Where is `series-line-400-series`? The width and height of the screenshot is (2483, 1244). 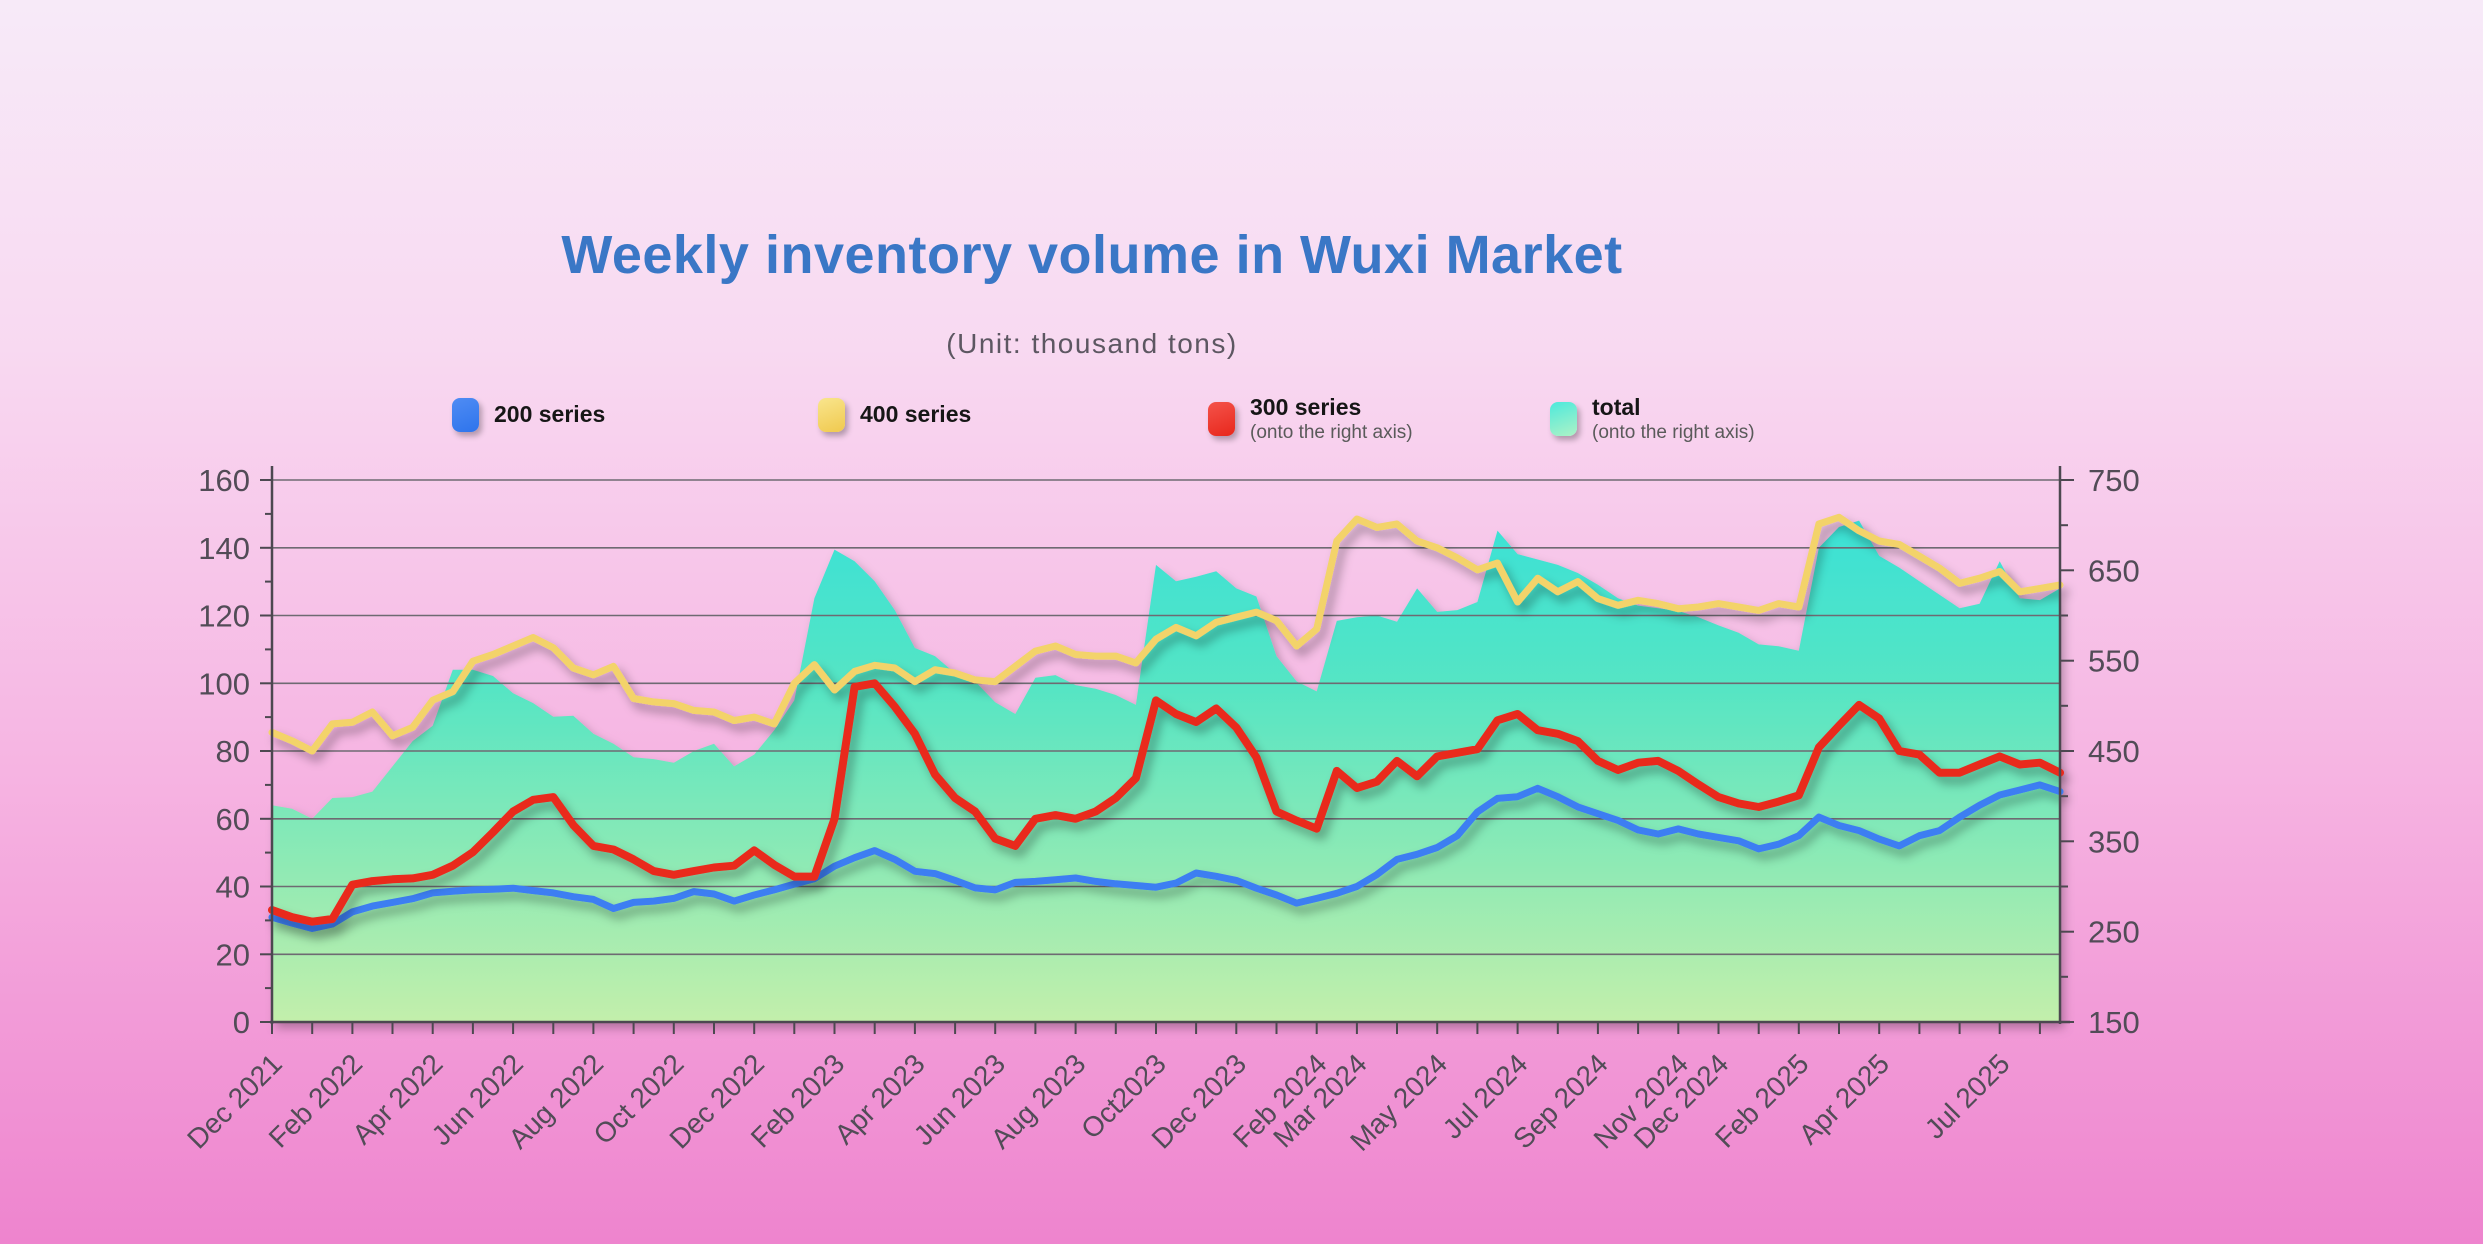
series-line-400-series is located at coordinates (1166, 634).